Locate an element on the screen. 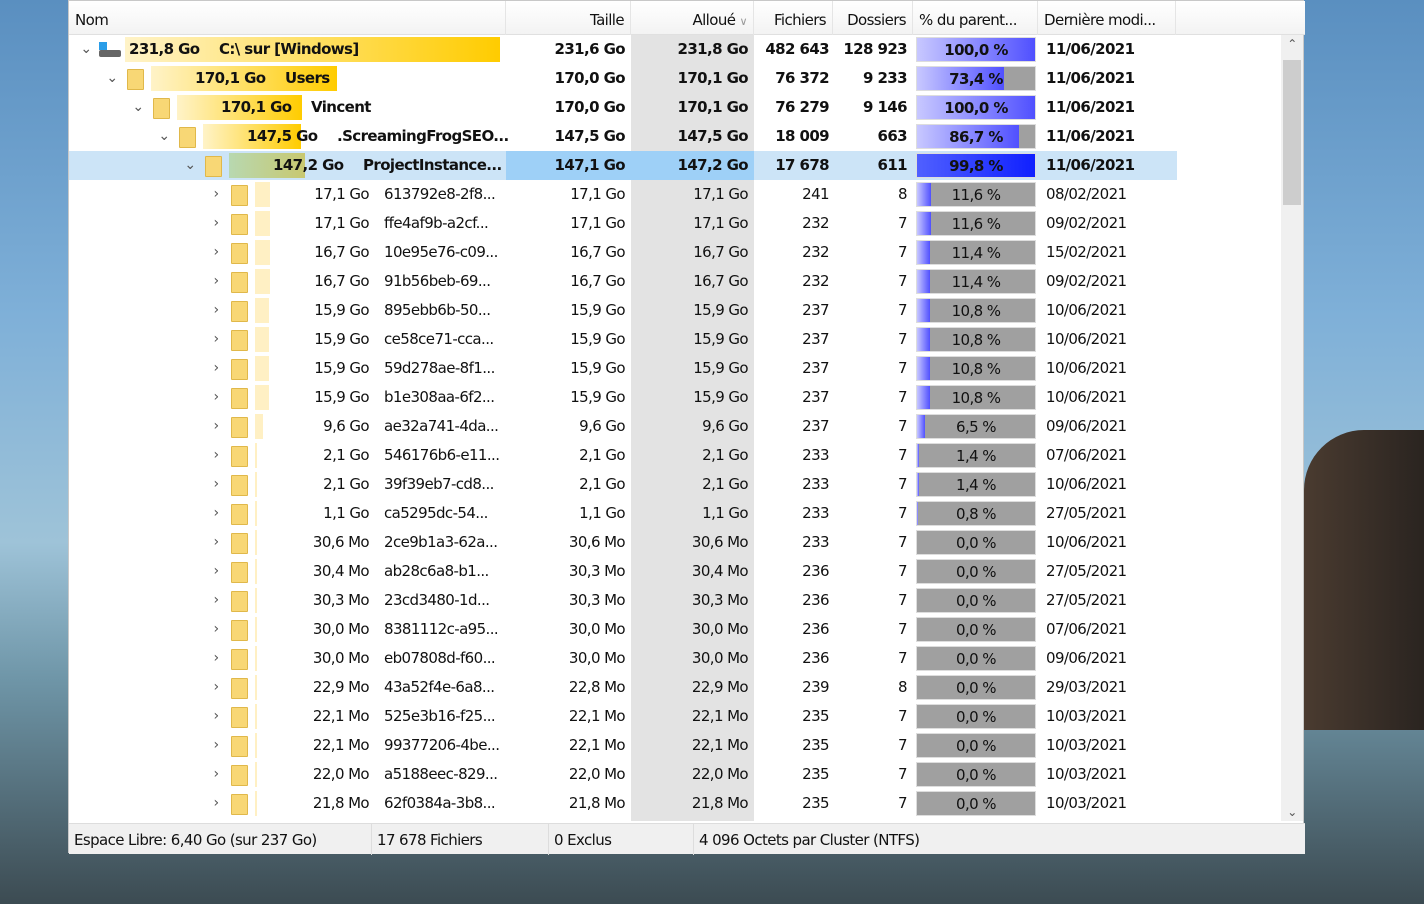 The height and width of the screenshot is (904, 1424). size-bar is located at coordinates (262, 252).